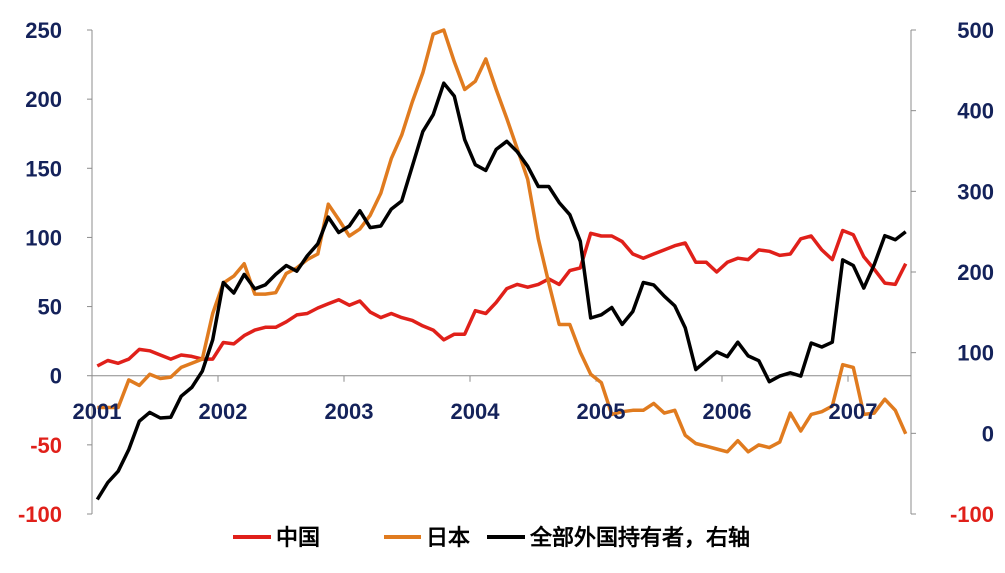 The height and width of the screenshot is (573, 1005). What do you see at coordinates (50, 307) in the screenshot?
I see `left-tick-label: 50` at bounding box center [50, 307].